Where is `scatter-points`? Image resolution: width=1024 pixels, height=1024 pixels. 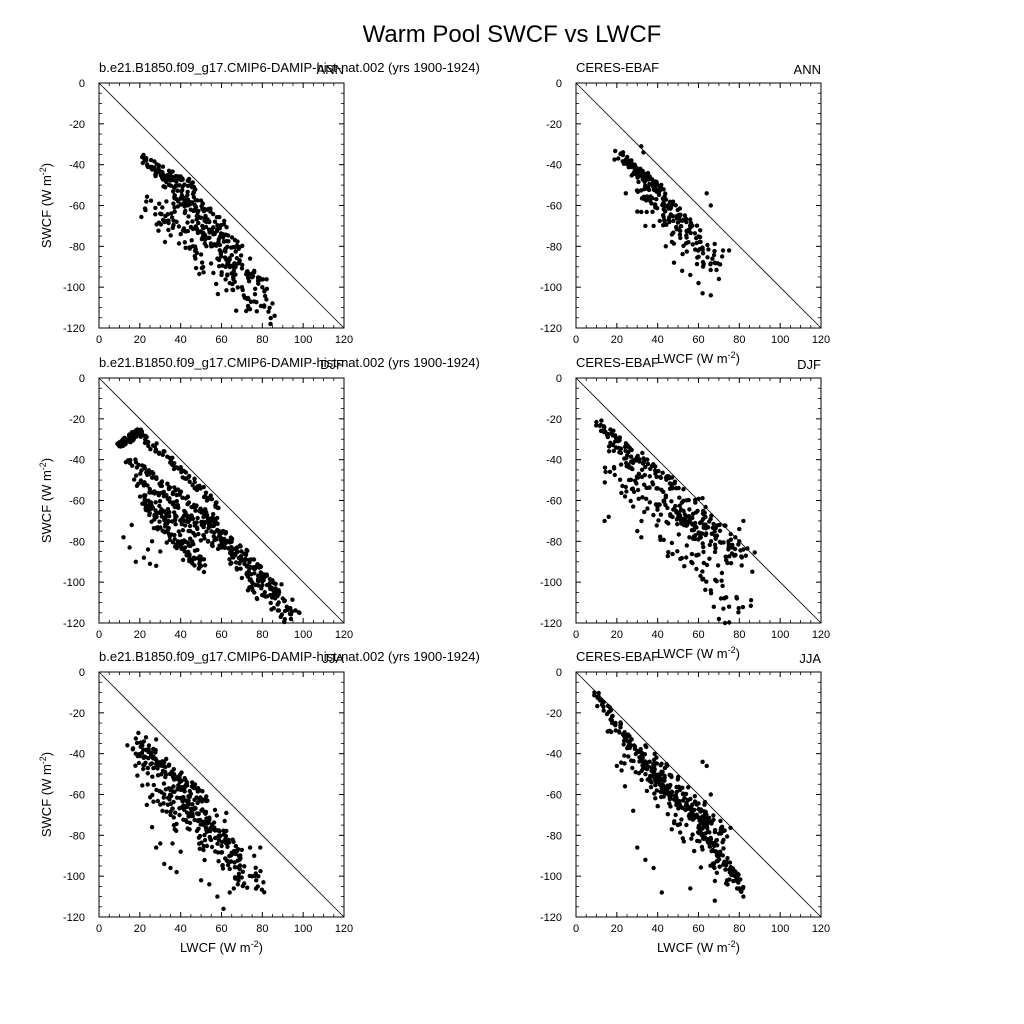 scatter-points is located at coordinates (196, 820).